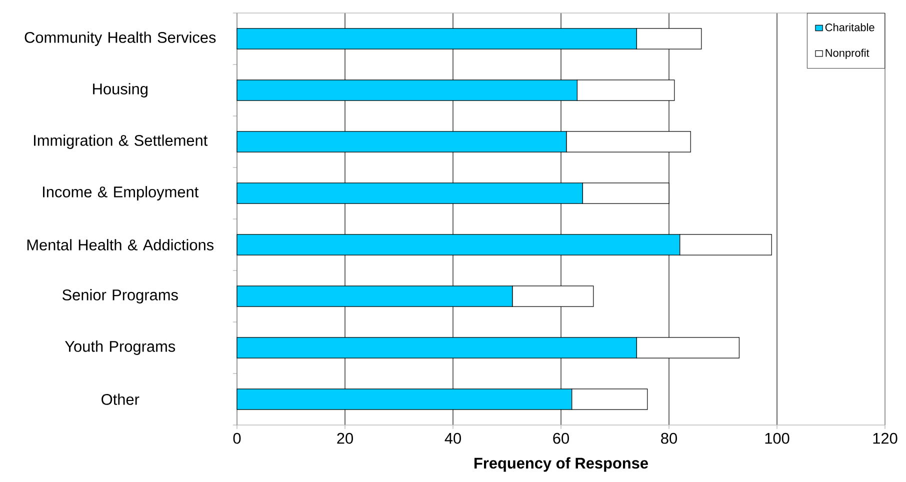  What do you see at coordinates (120, 244) in the screenshot?
I see `y-tick-label: Mental Health & Addictions` at bounding box center [120, 244].